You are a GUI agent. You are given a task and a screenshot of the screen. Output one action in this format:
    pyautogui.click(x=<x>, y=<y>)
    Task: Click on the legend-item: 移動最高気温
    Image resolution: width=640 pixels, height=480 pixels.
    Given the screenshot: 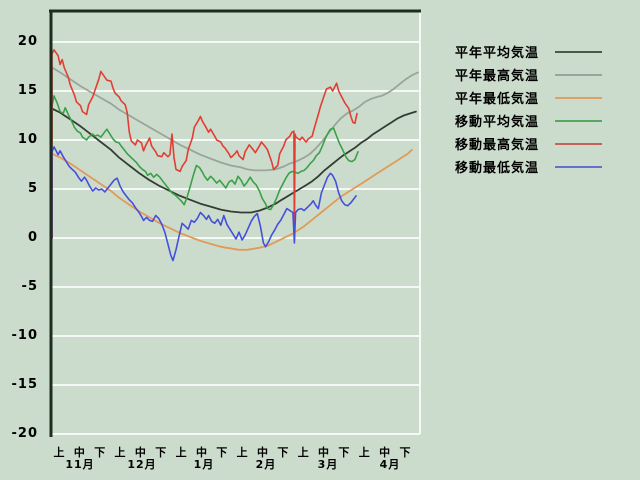 What is the action you would take?
    pyautogui.click(x=528, y=143)
    